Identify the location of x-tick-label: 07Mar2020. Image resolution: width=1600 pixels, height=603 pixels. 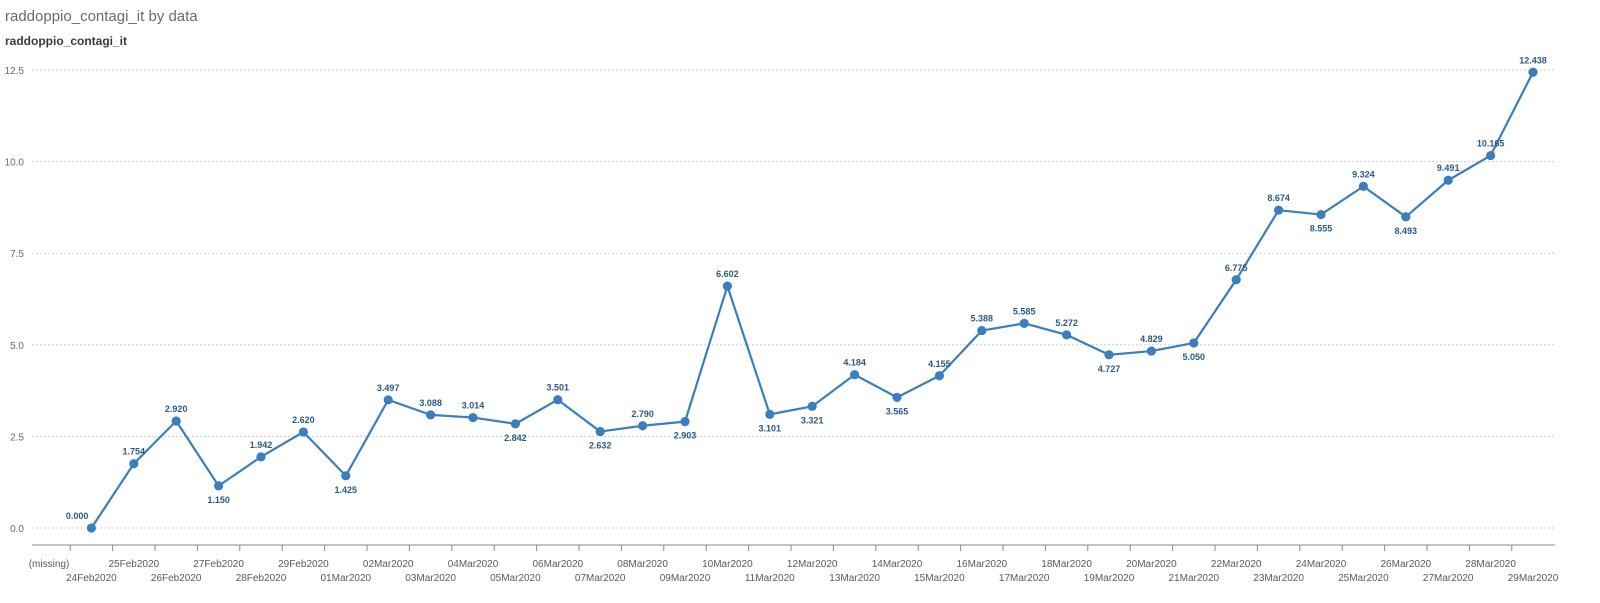
(600, 578).